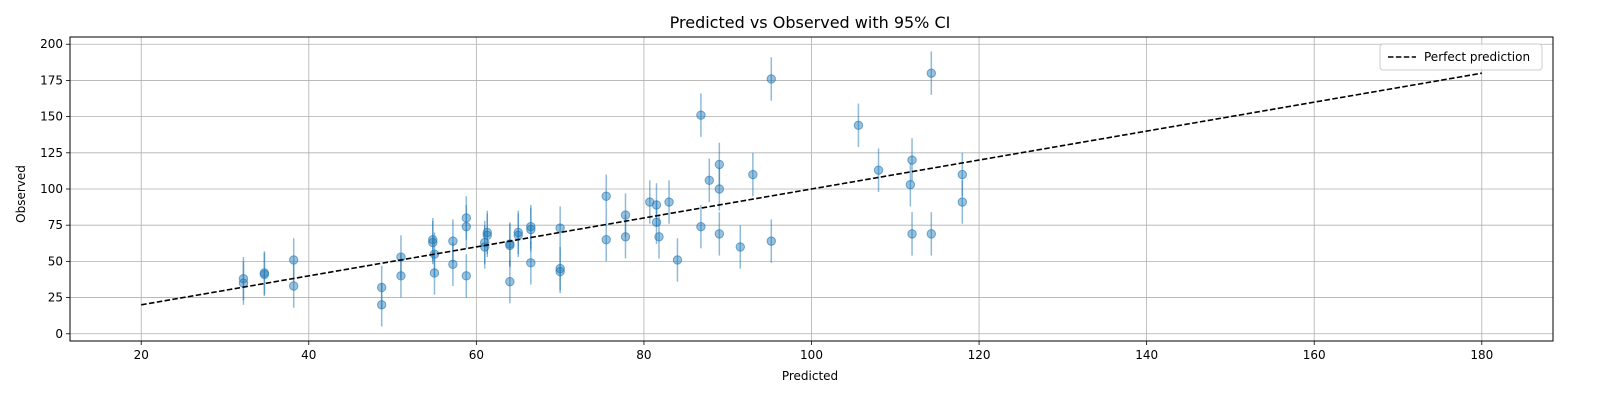 This screenshot has width=1600, height=400. I want to click on legend-entry-perfect-prediction: Perfect prediction, so click(1477, 57).